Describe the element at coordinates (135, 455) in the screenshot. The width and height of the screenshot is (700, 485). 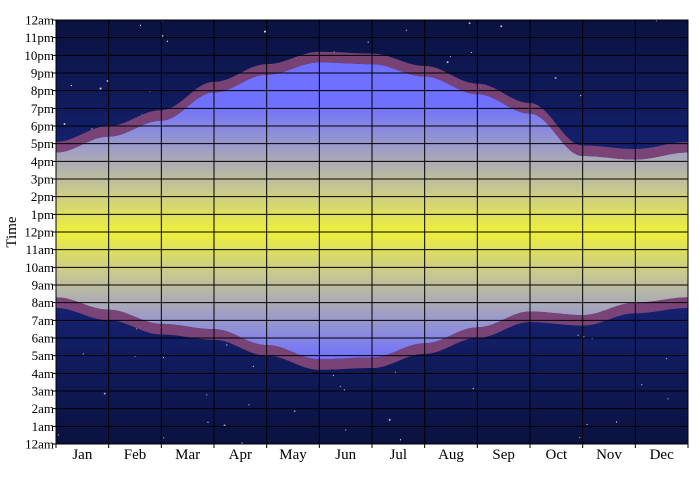
I see `month-label: Feb` at that location.